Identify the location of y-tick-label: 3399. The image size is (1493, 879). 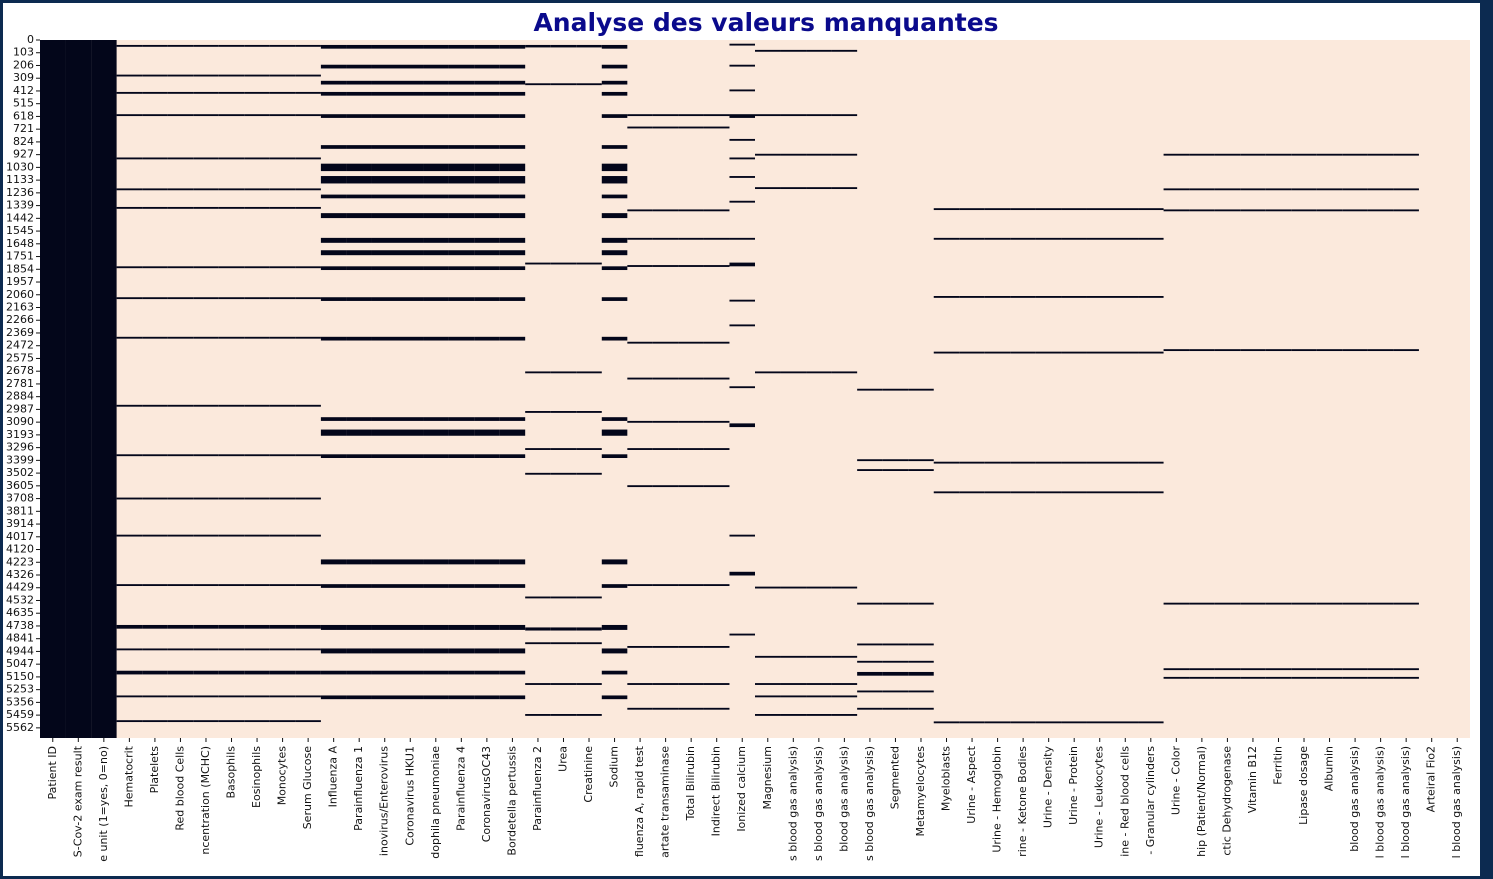
(20, 459).